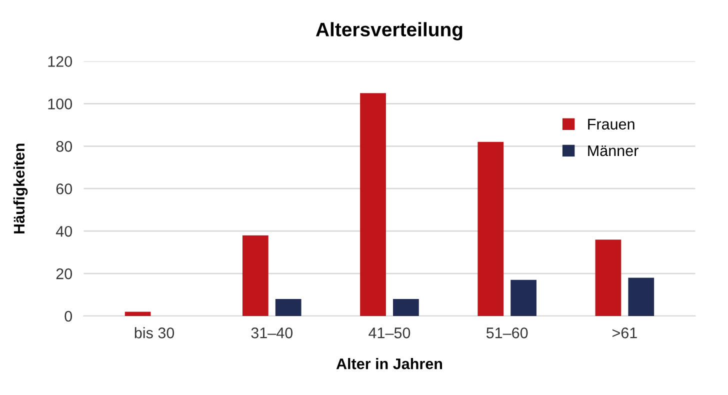  Describe the element at coordinates (272, 333) in the screenshot. I see `x-tick-label: 31–40` at that location.